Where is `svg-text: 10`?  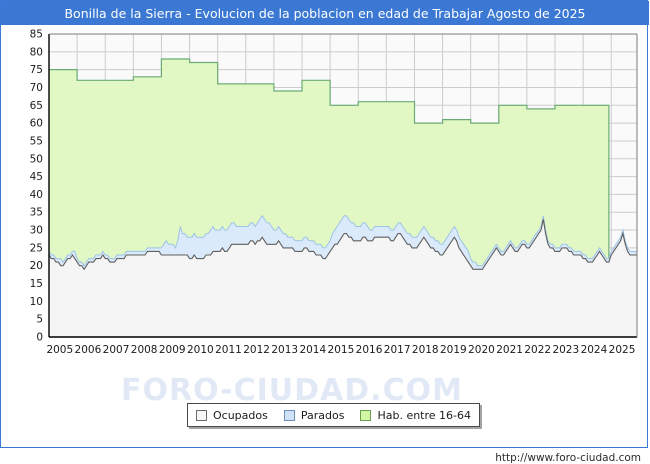 svg-text: 10 is located at coordinates (36, 302).